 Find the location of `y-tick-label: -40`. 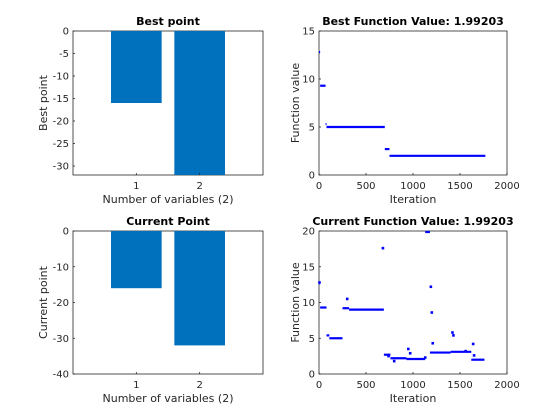

y-tick-label: -40 is located at coordinates (61, 375).